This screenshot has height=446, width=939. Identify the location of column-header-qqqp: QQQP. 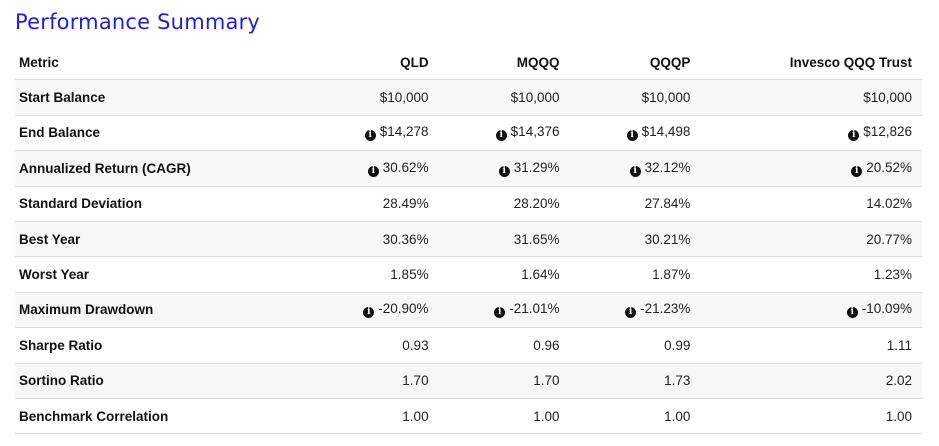
(635, 63).